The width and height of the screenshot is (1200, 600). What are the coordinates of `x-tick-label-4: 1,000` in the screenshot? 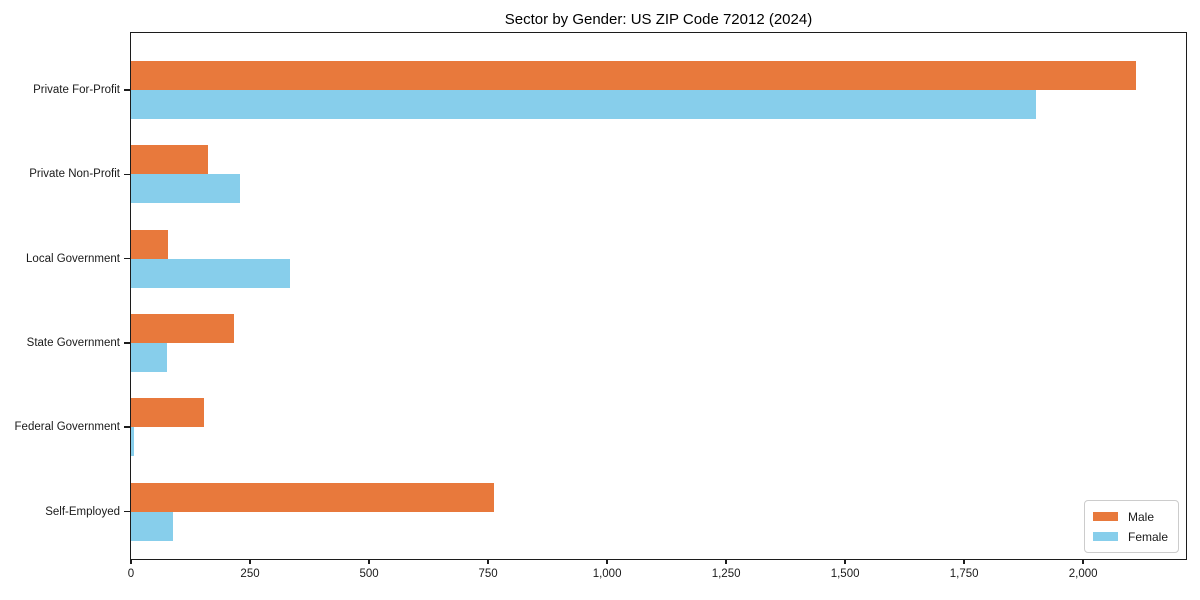 It's located at (607, 574).